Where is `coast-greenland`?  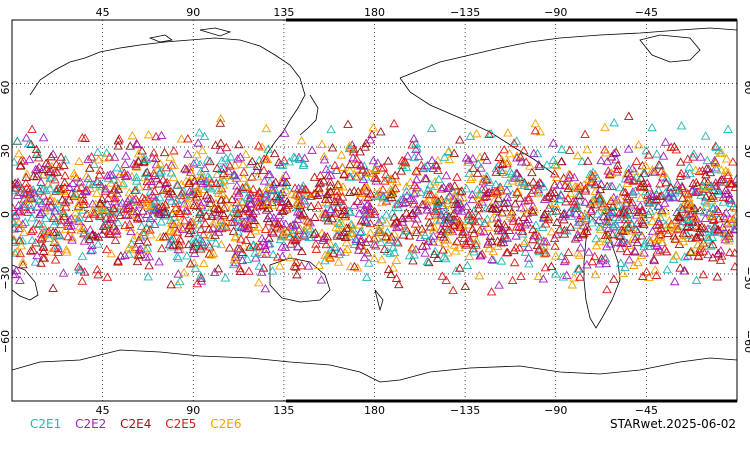
coast-greenland is located at coordinates (670, 48).